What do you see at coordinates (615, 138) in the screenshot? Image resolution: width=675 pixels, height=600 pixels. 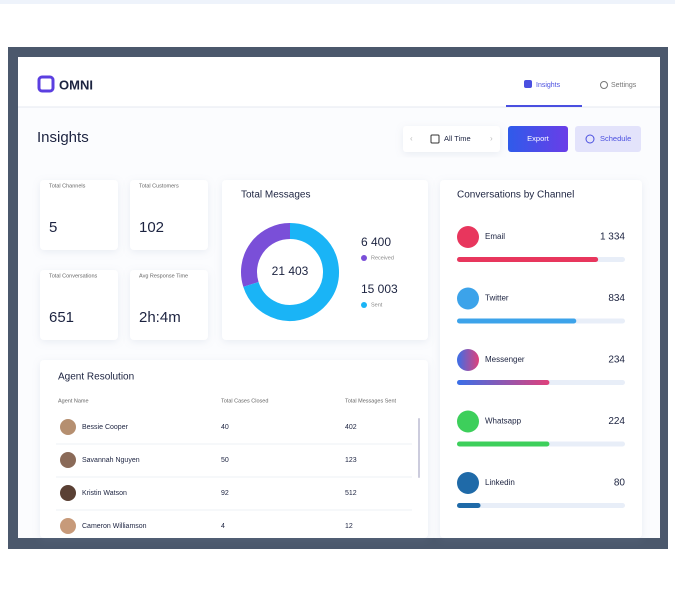 I see `button-label: Schedule` at bounding box center [615, 138].